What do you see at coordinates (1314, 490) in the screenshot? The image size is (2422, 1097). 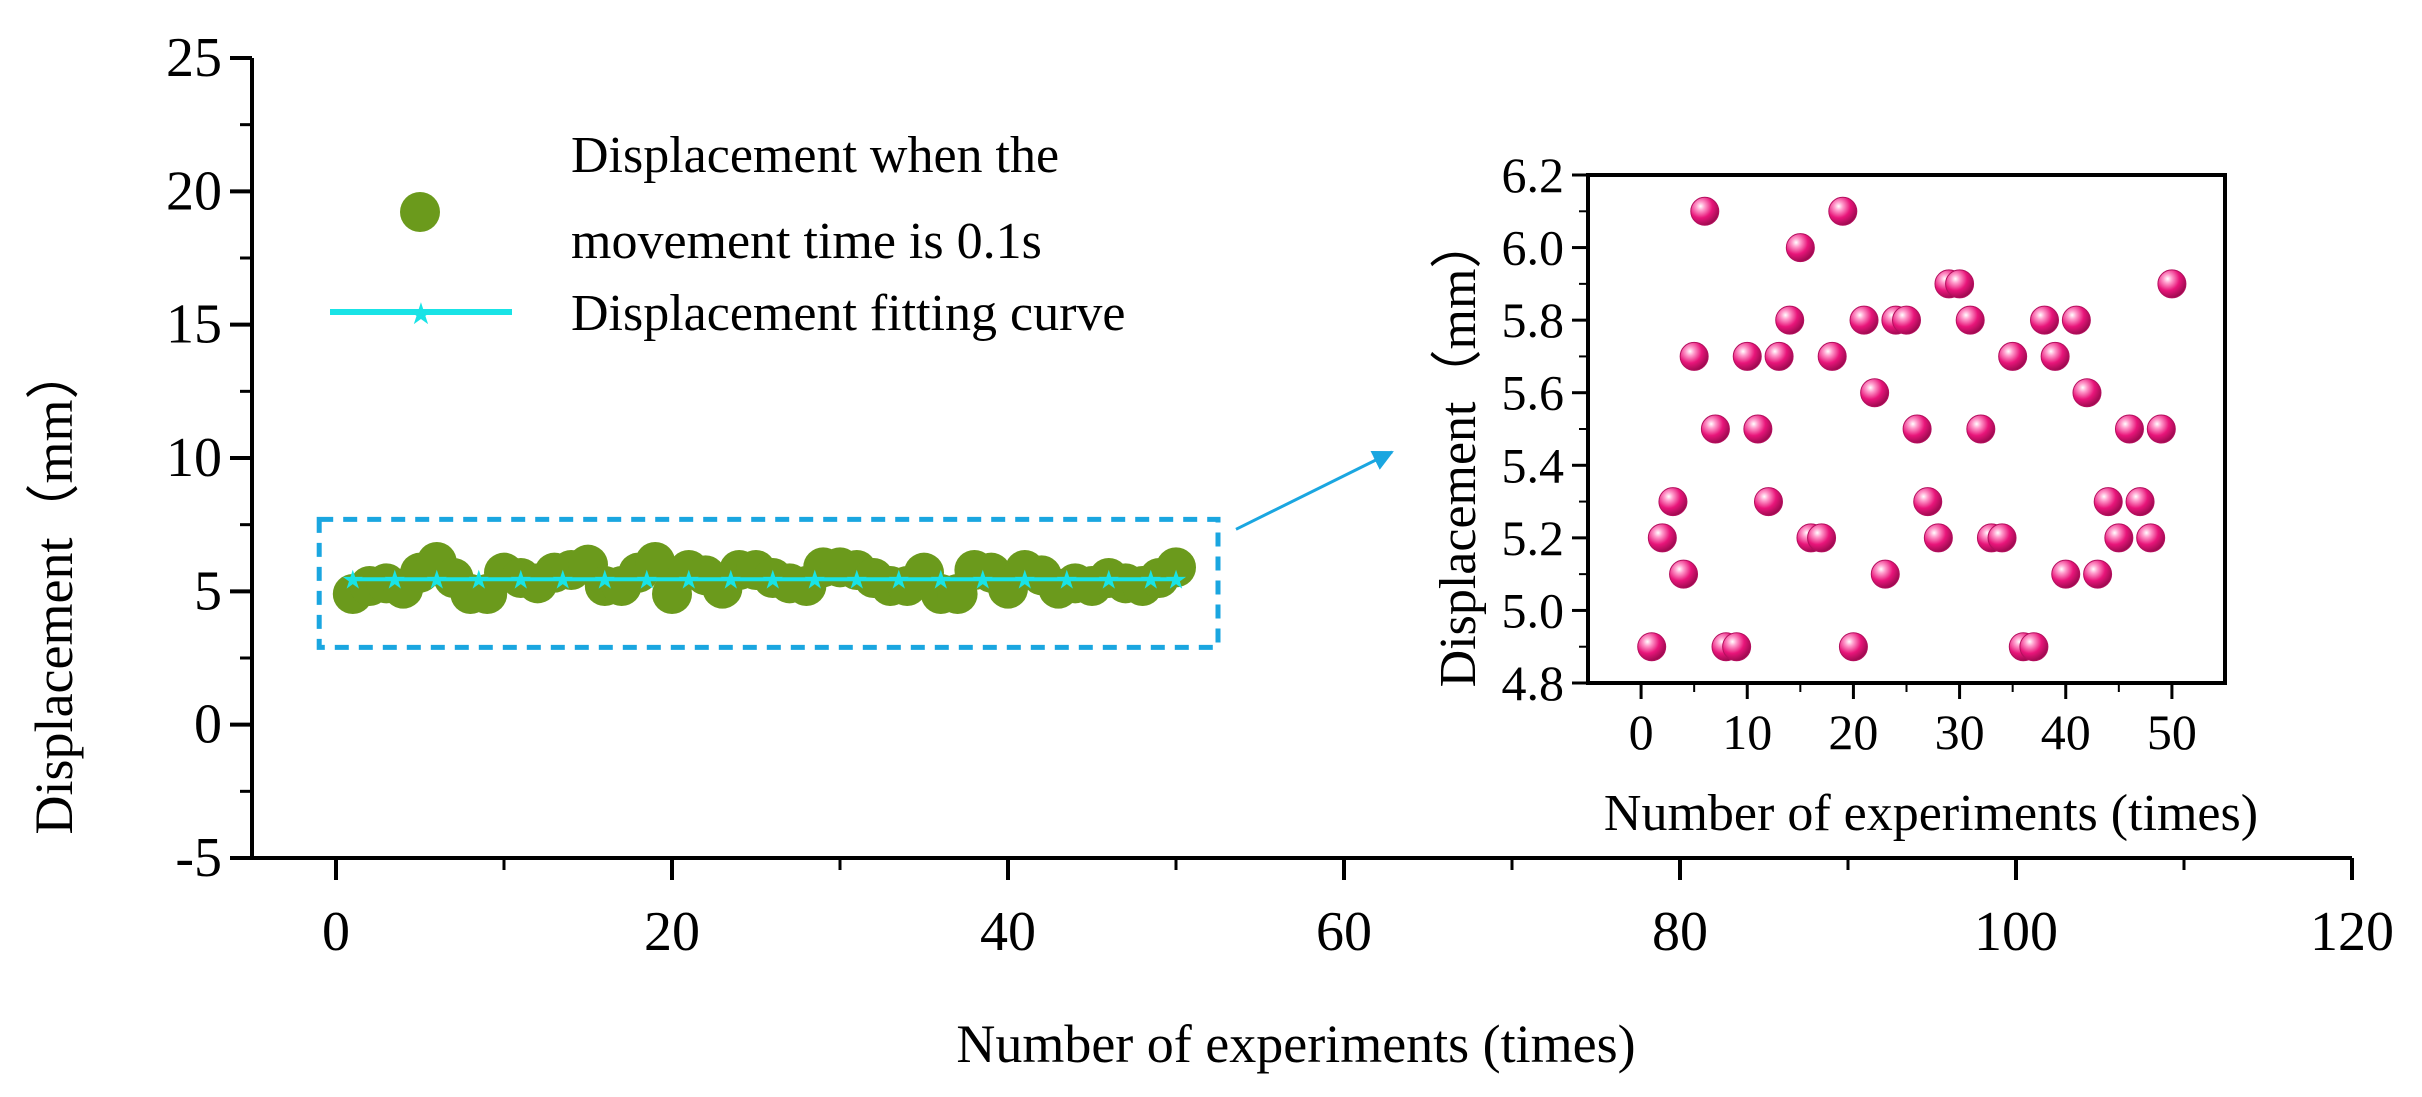 I see `zoom-arrow` at bounding box center [1314, 490].